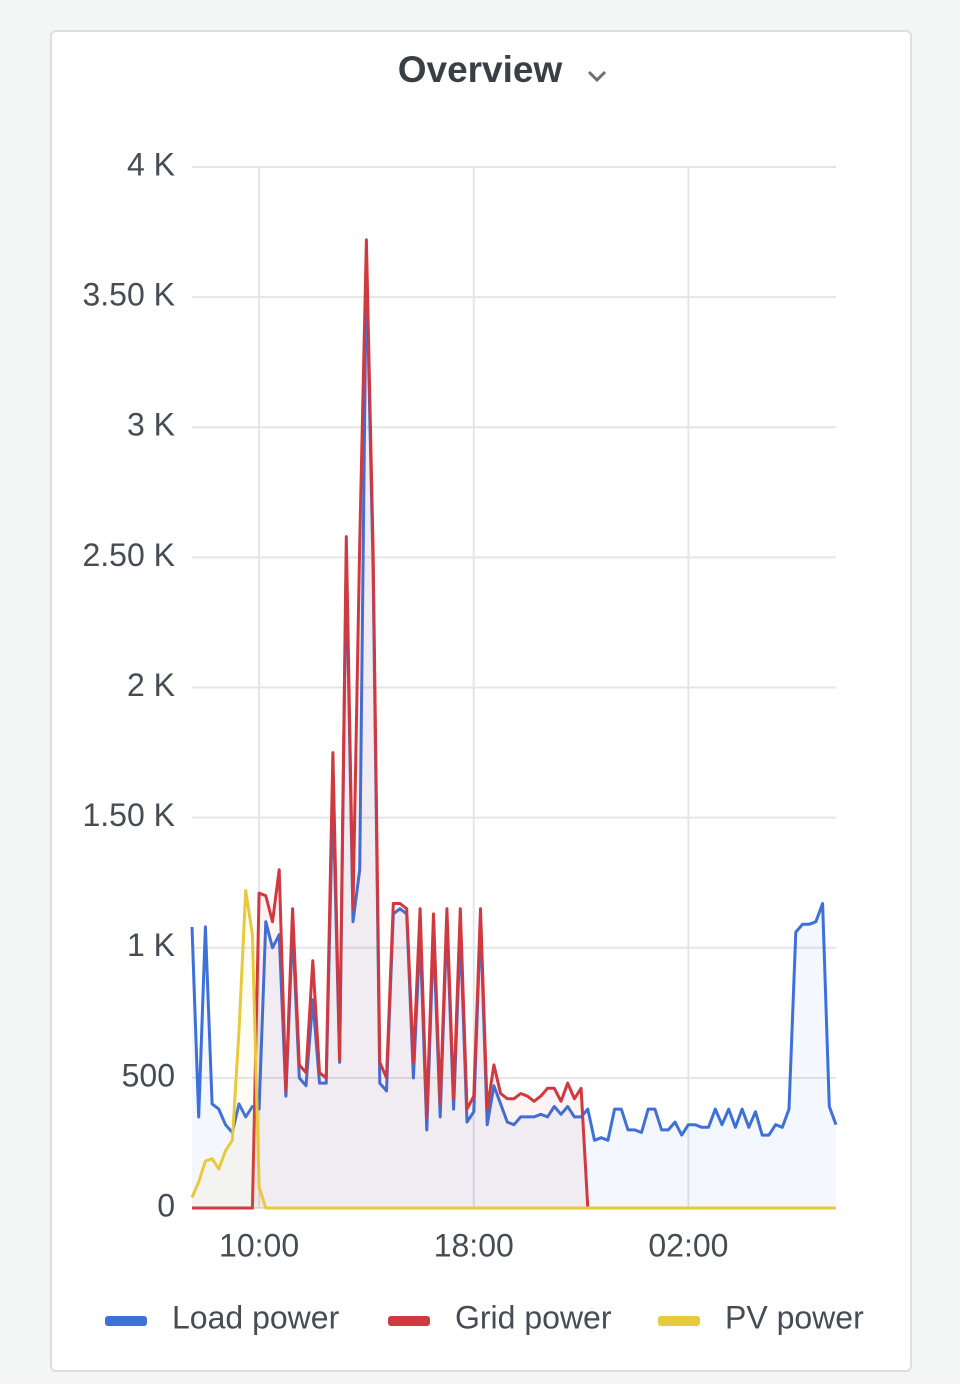 This screenshot has width=960, height=1384. I want to click on title-chevron, so click(597, 76).